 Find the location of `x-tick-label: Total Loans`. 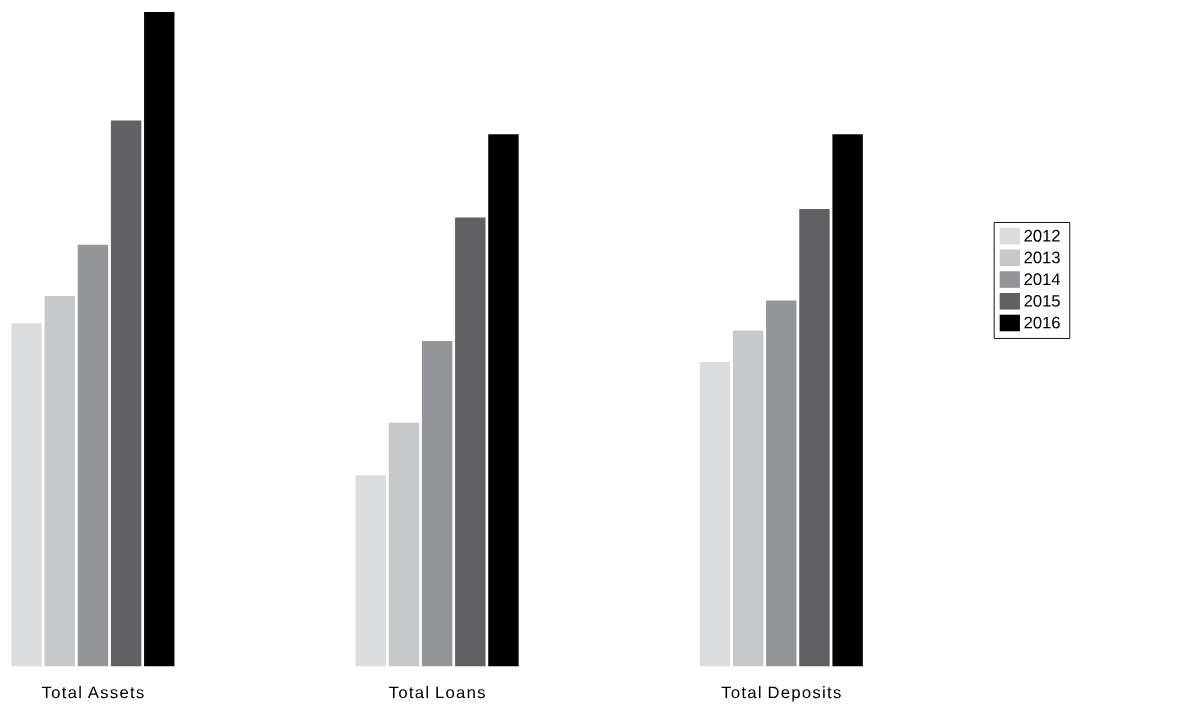

x-tick-label: Total Loans is located at coordinates (437, 692).